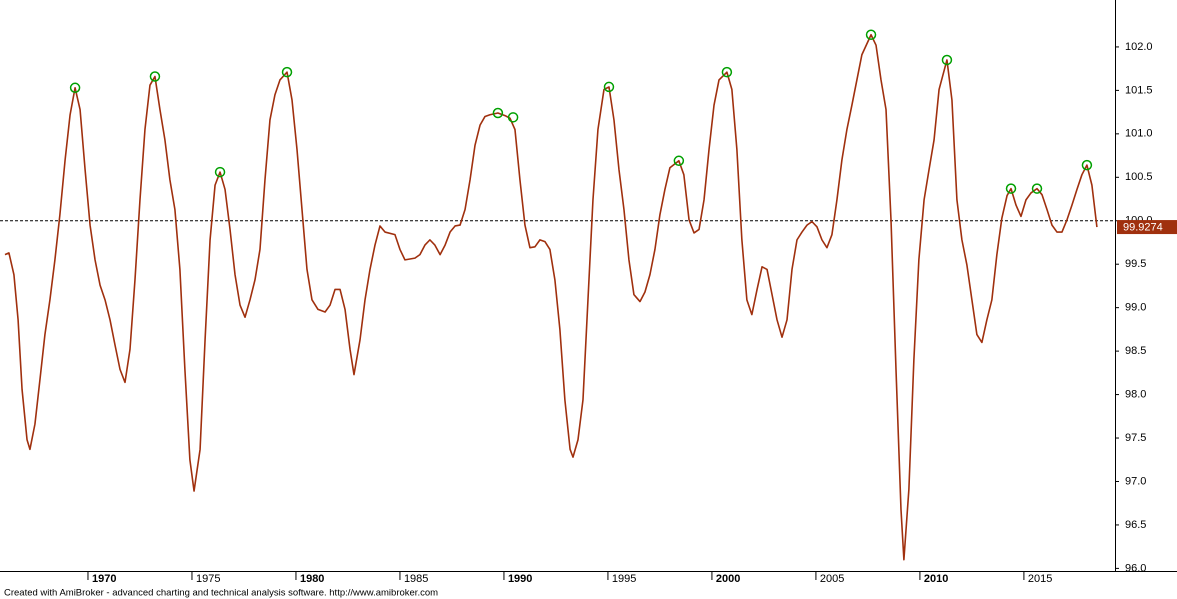 This screenshot has width=1177, height=599. What do you see at coordinates (1135, 481) in the screenshot?
I see `y-tick-label: 97.0` at bounding box center [1135, 481].